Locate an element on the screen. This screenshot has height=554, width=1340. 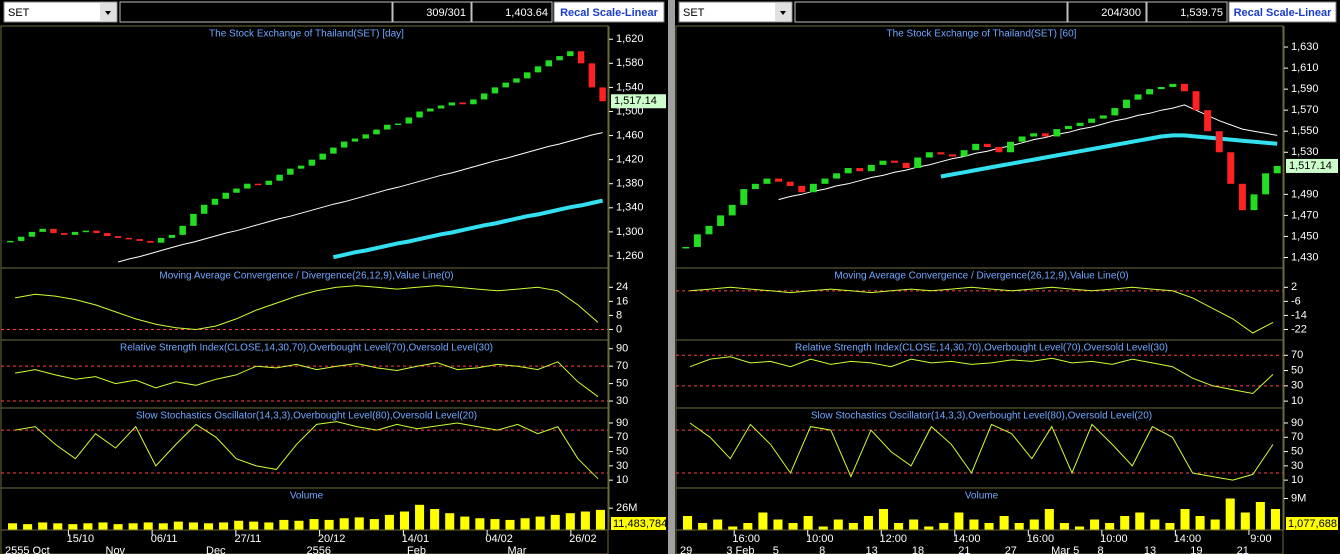
y-tick-label: 0 is located at coordinates (619, 329).